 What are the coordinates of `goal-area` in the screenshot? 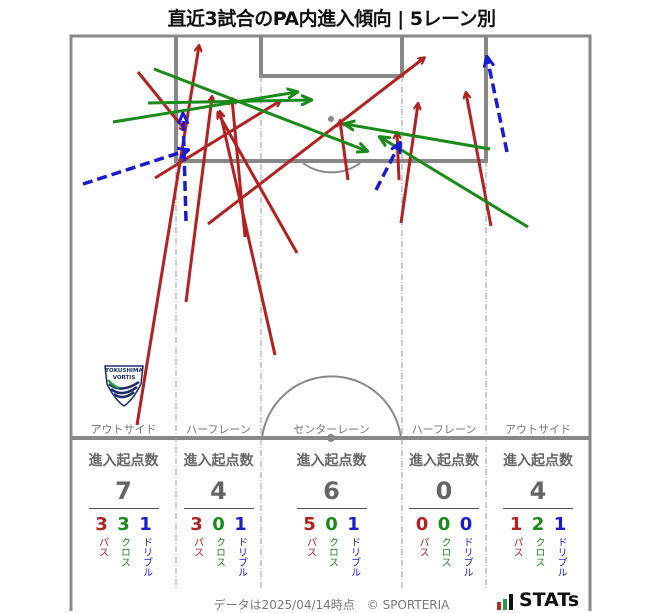 It's located at (331, 57).